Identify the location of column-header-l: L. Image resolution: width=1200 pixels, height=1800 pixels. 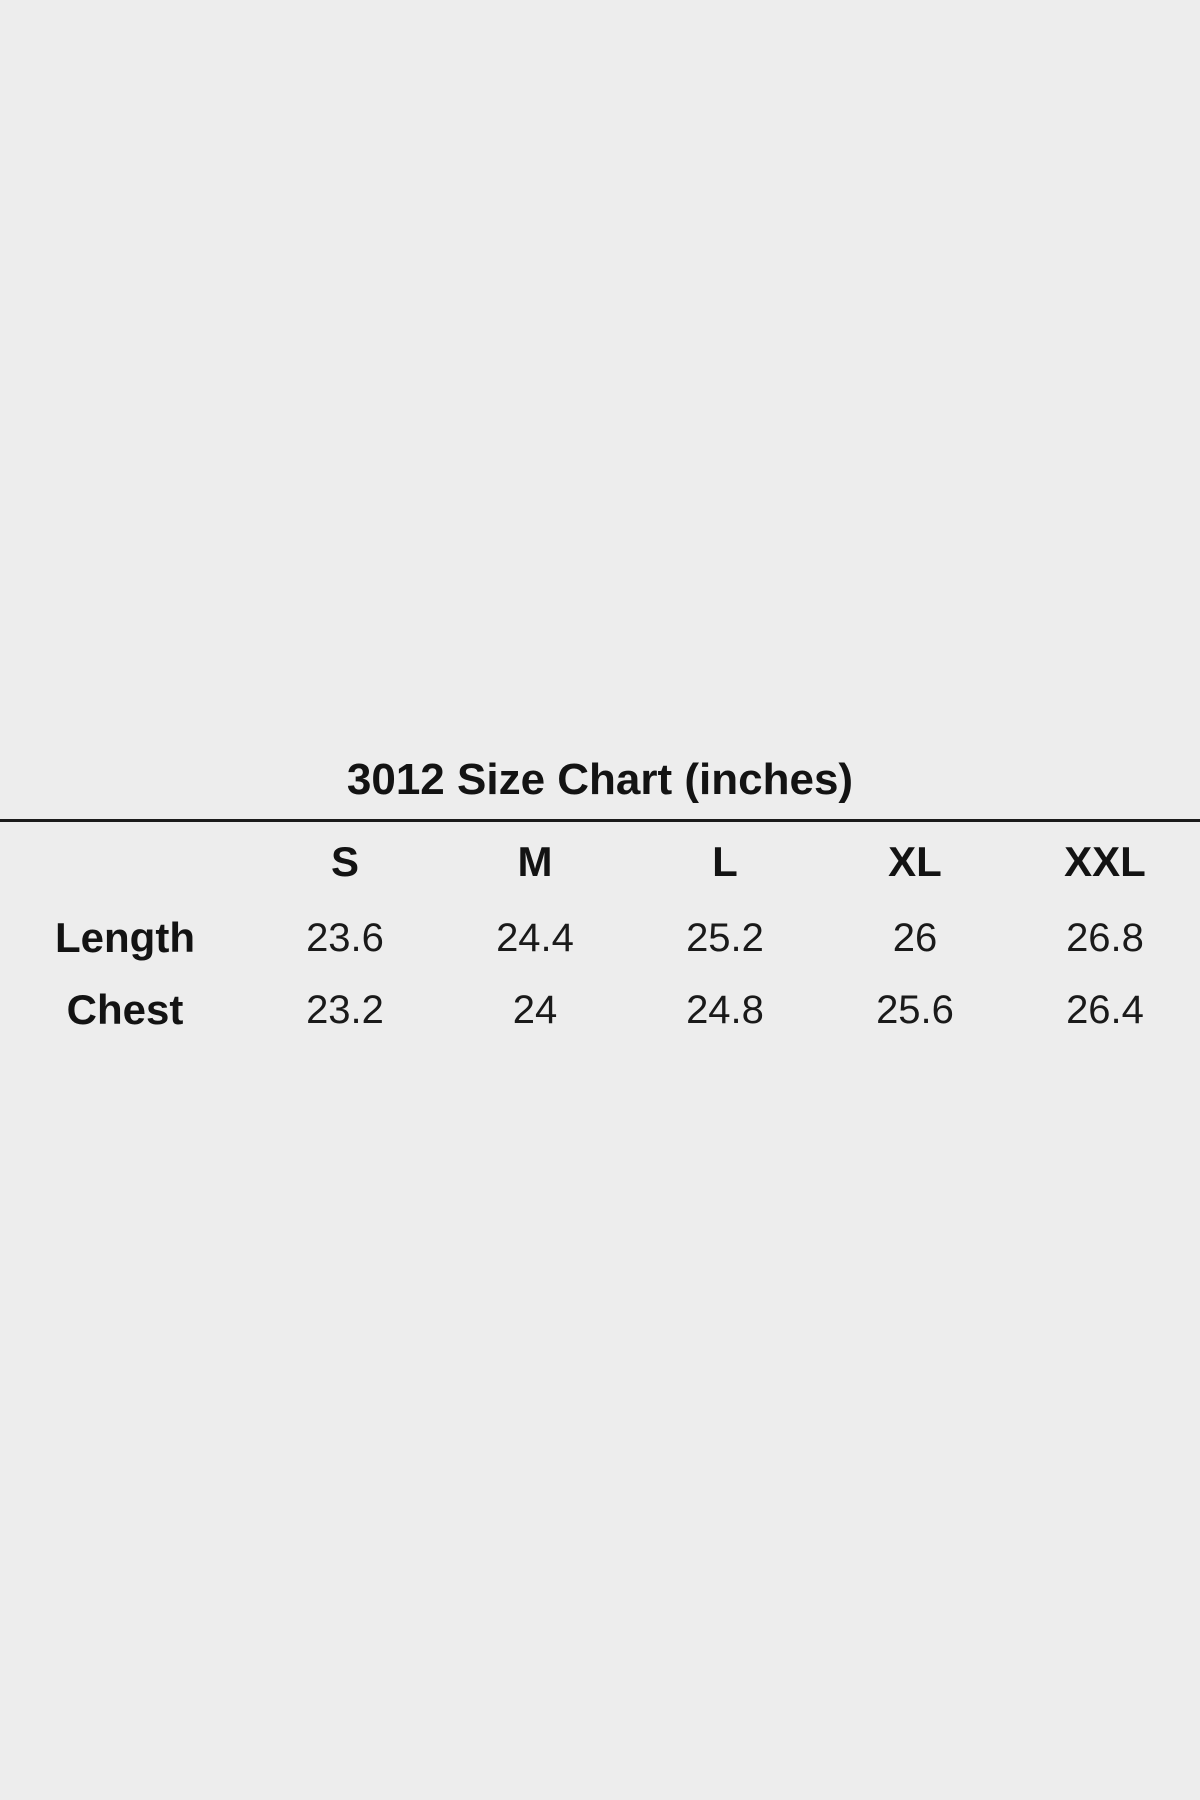
(725, 861).